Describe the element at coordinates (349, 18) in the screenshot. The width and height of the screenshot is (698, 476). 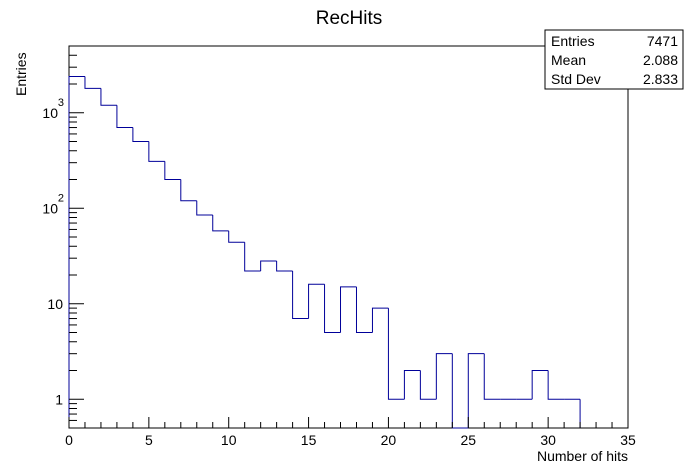
I see `chart-title: RecHits` at that location.